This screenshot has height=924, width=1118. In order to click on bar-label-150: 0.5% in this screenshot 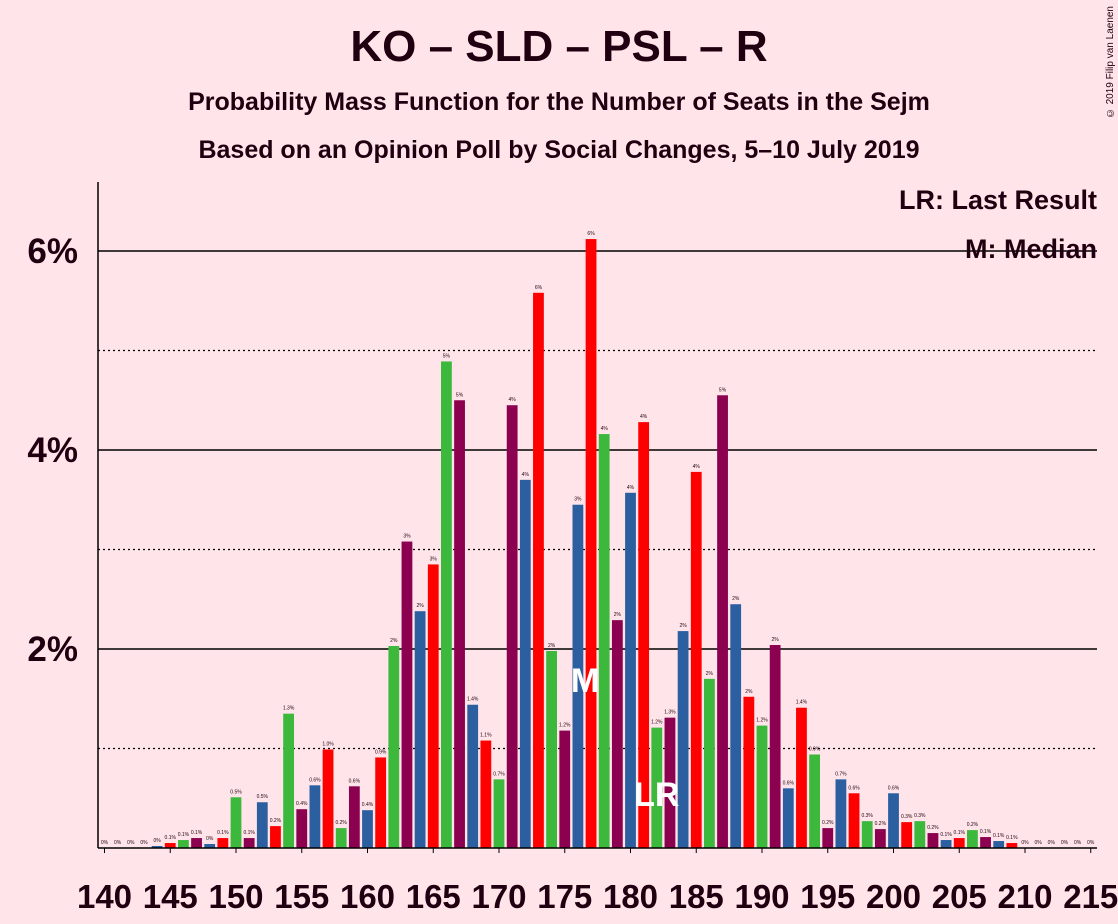, I will do `click(236, 792)`.